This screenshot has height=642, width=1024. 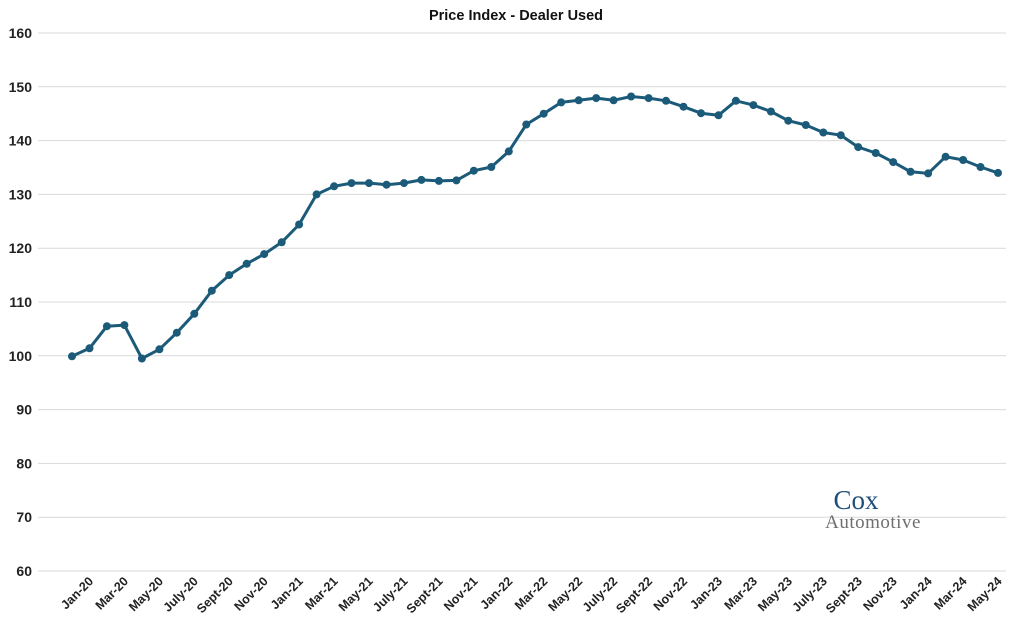 I want to click on x-tick-label: Jan-20, so click(x=77, y=593).